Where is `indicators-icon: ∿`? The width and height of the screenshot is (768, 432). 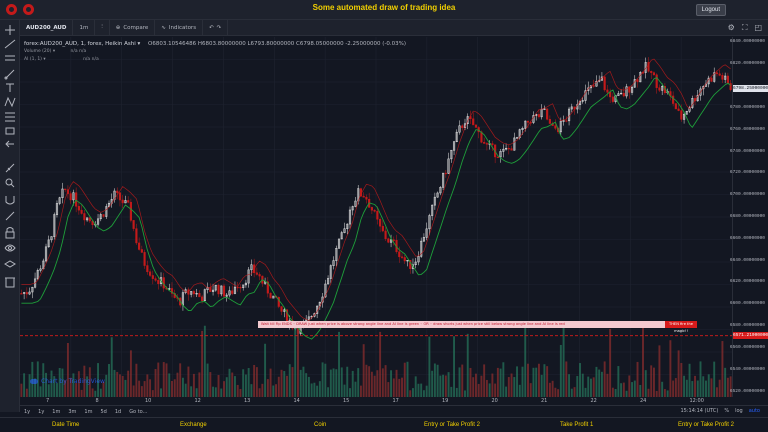
indicators-icon: ∿ is located at coordinates (163, 27).